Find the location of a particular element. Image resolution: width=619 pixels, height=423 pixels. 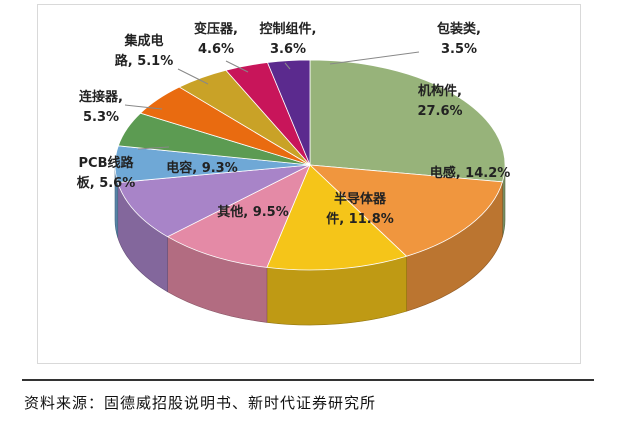

slice-label-line: 机构件, is located at coordinates (440, 91).